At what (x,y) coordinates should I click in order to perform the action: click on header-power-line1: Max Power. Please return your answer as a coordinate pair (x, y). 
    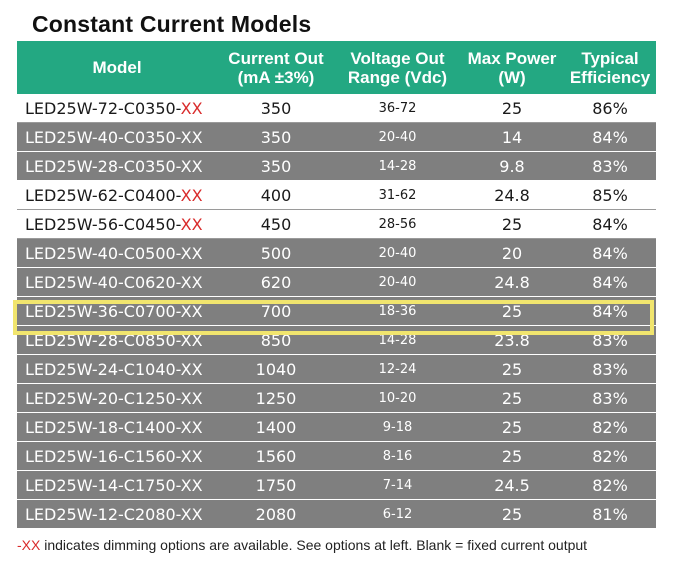
    Looking at the image, I should click on (512, 58).